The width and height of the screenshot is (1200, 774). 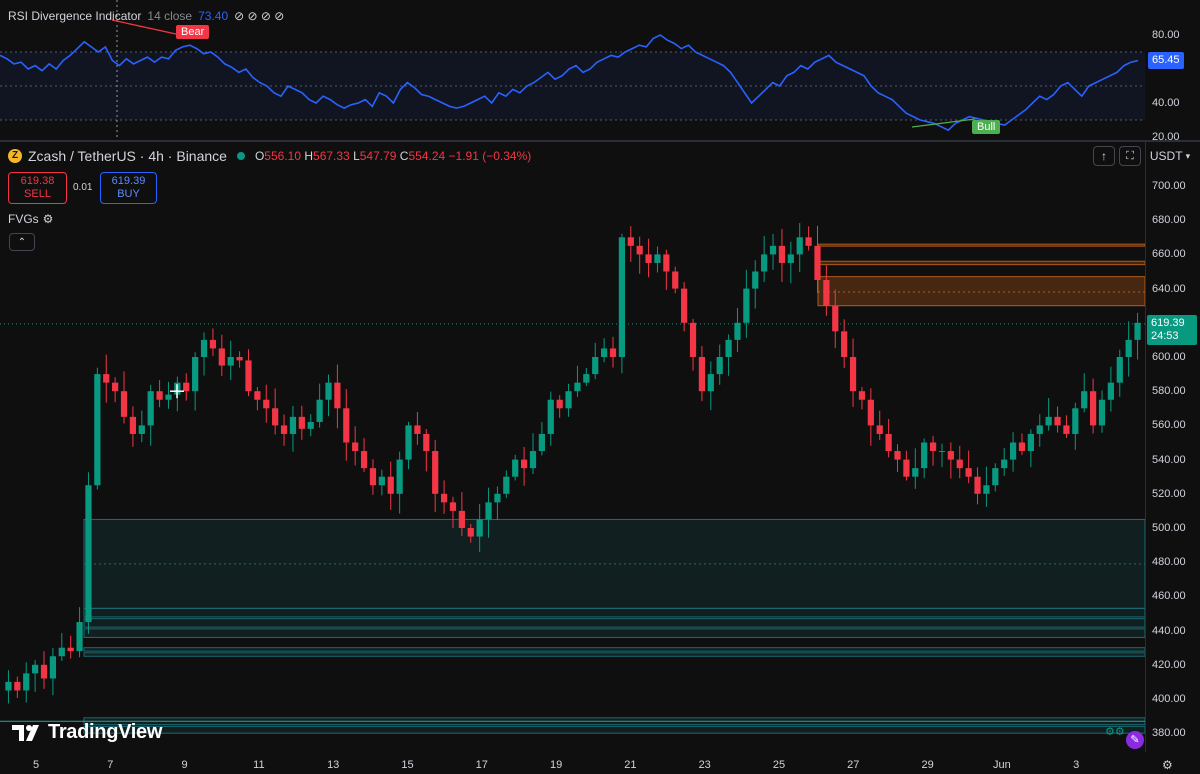 What do you see at coordinates (1169, 562) in the screenshot?
I see `price-tick: 480.00` at bounding box center [1169, 562].